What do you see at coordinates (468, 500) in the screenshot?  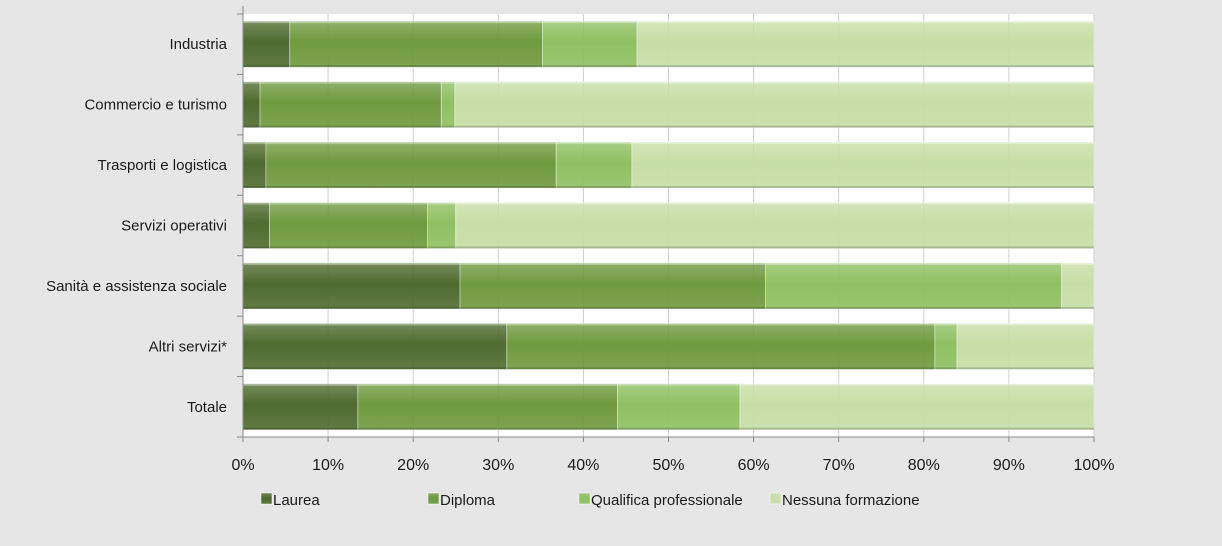 I see `legend-label: Diploma` at bounding box center [468, 500].